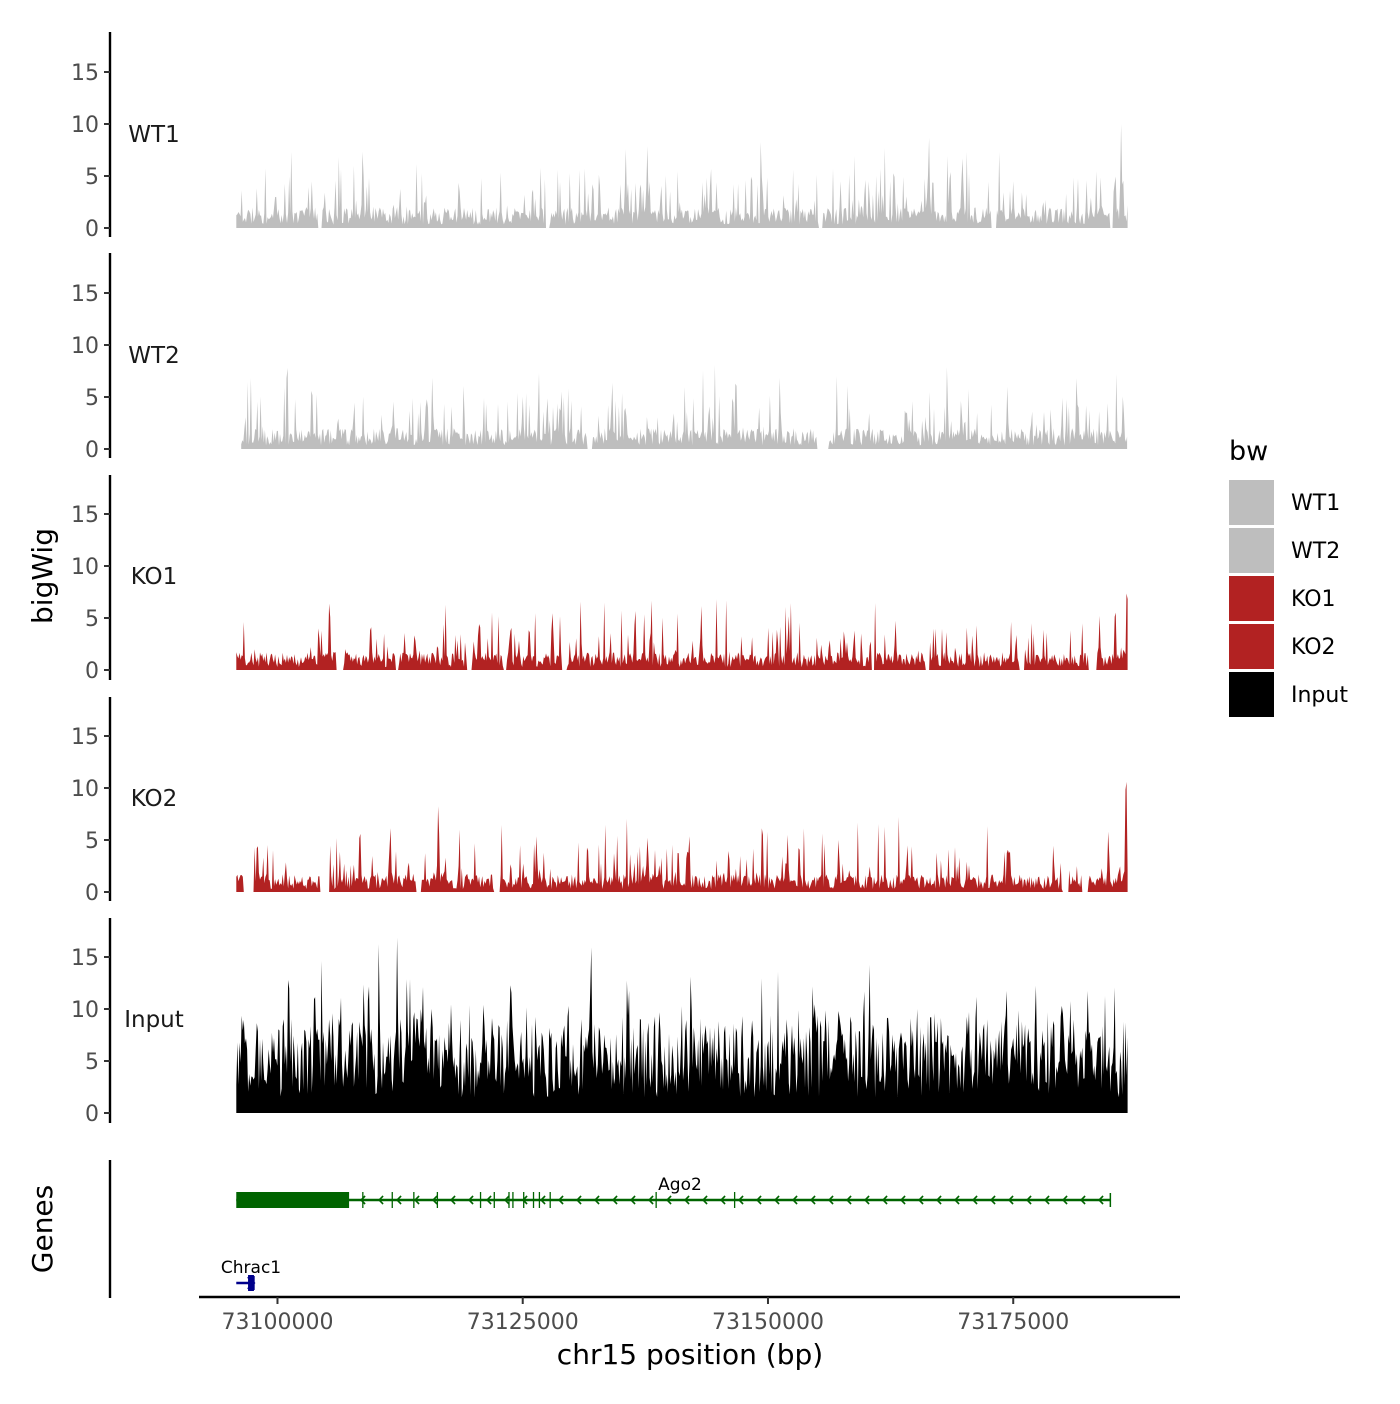  Describe the element at coordinates (599, 579) in the screenshot. I see `track-ko1: 0 5 10 15 KO1` at that location.